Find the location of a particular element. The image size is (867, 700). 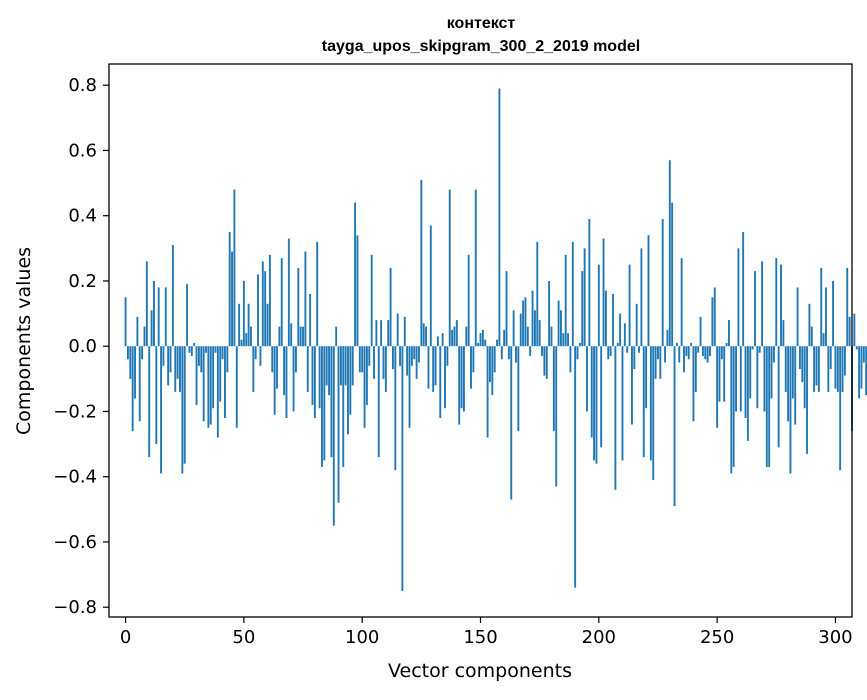

x-tick-label: 200 is located at coordinates (599, 637).